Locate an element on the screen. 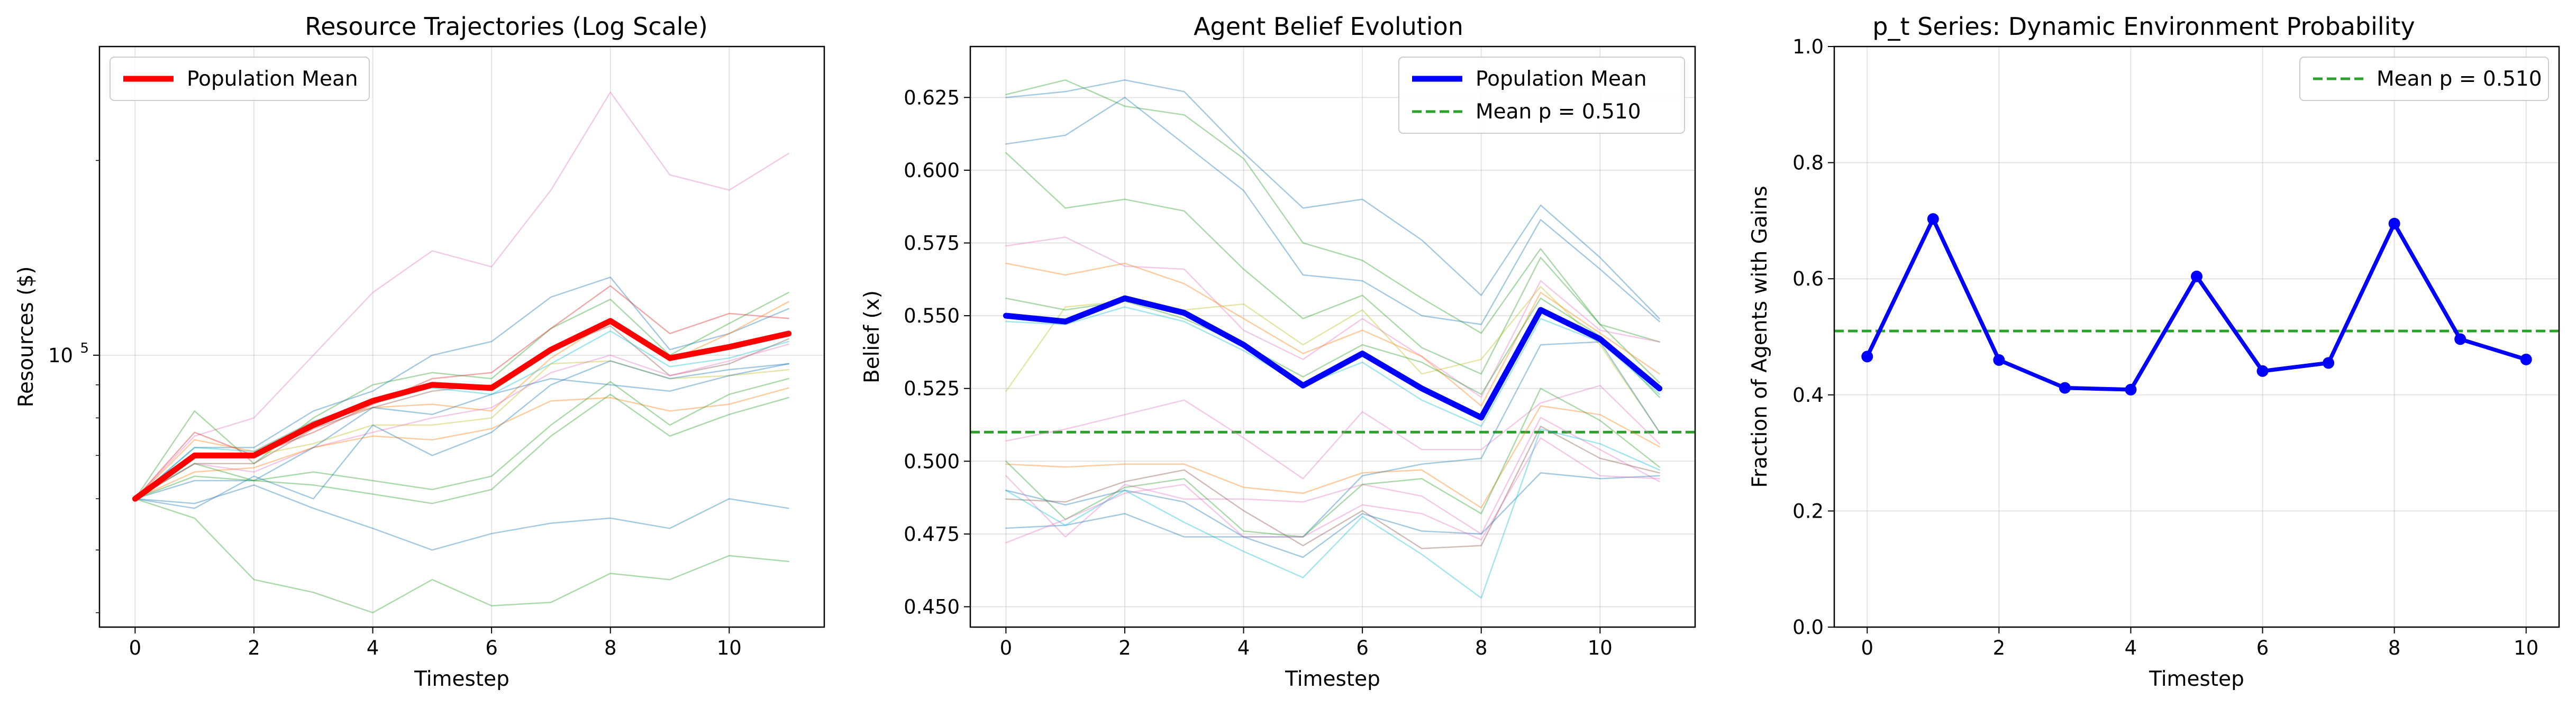 This screenshot has height=708, width=2576. population-mean-line is located at coordinates (462, 410).